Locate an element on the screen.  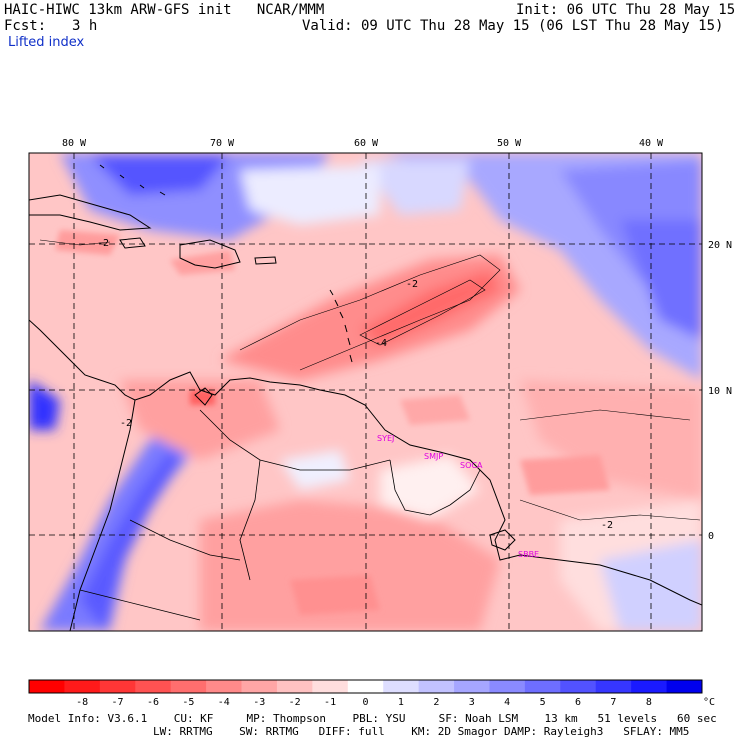
colorbar-tick-label: -7 is located at coordinates (118, 702).